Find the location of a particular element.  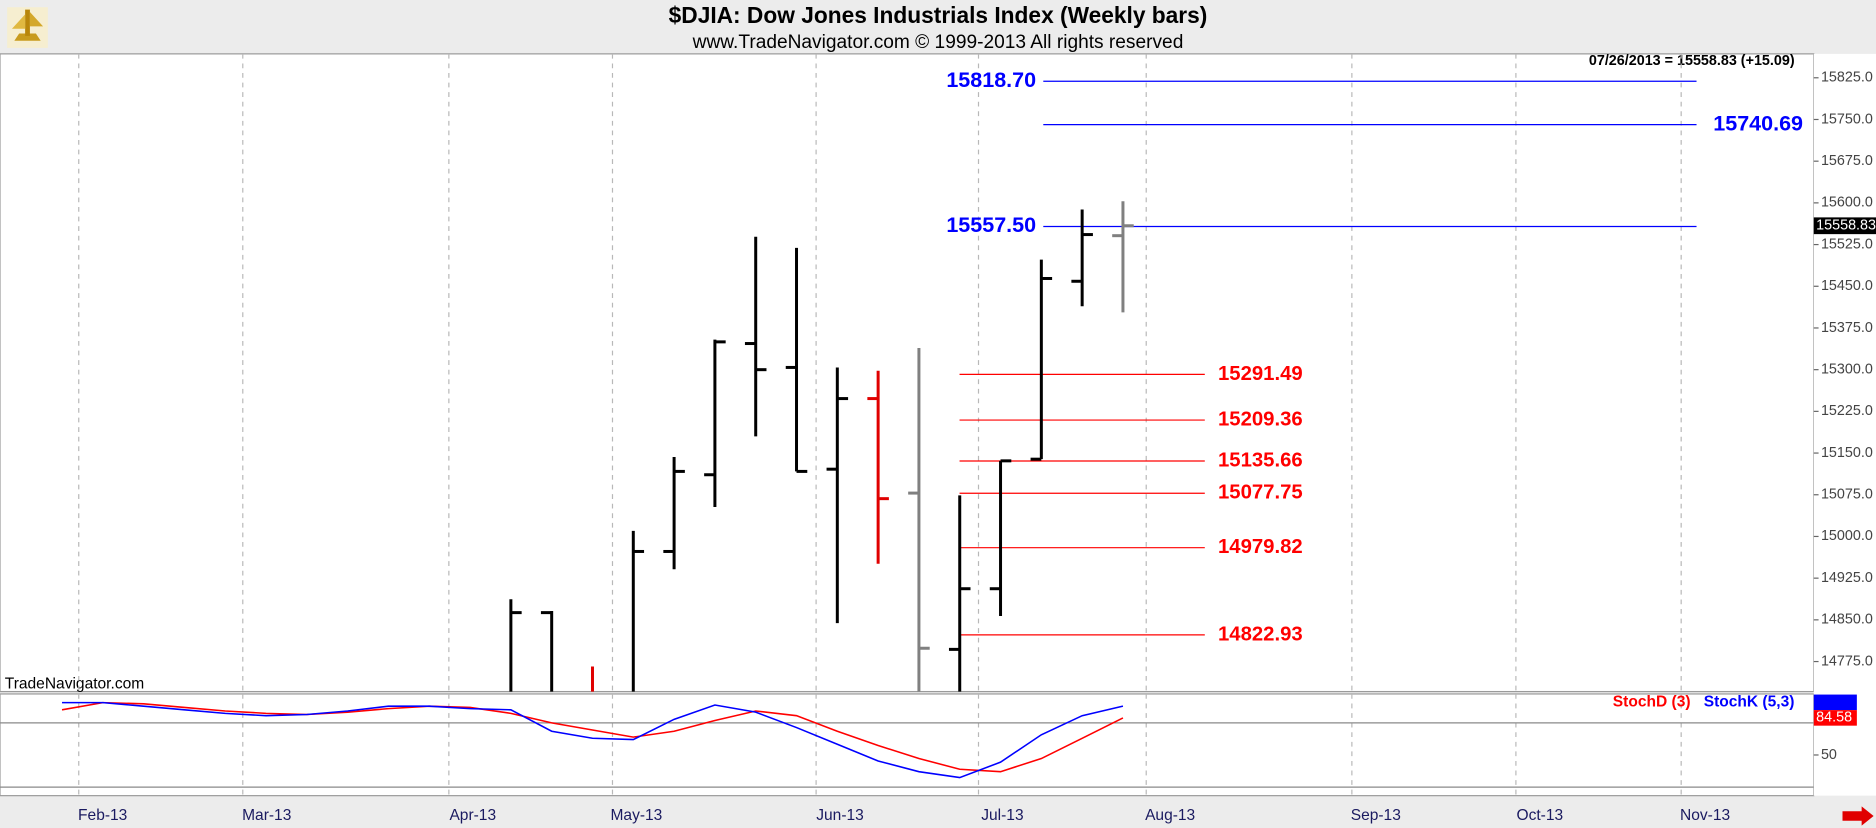

stoch-panel is located at coordinates (907, 745).